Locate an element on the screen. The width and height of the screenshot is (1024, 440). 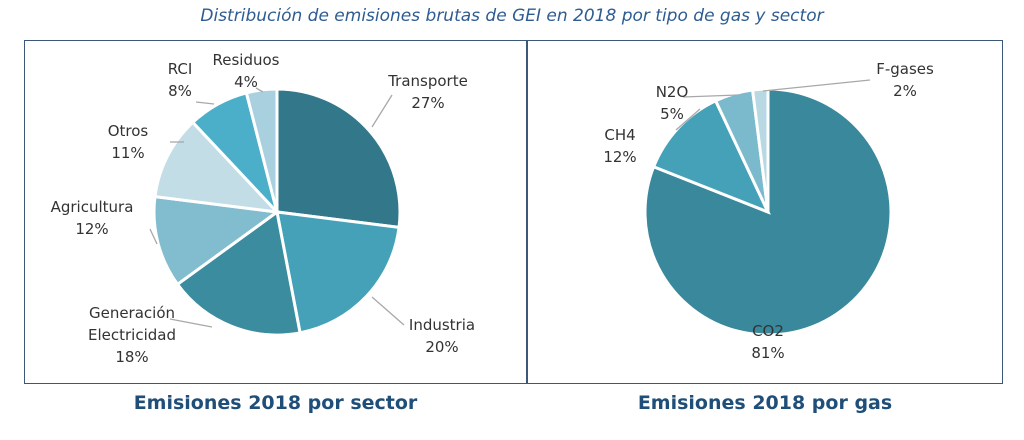
leader-line-industria is located at coordinates (388, 311).